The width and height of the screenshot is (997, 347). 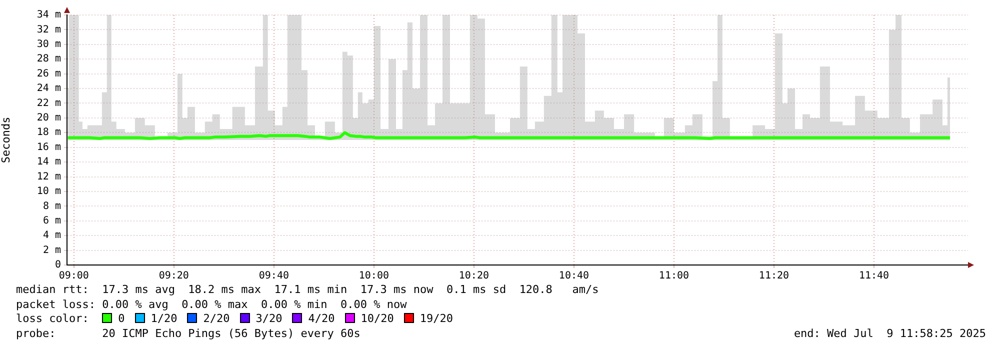 What do you see at coordinates (48, 118) in the screenshot?
I see `y-tick-label: 20 m` at bounding box center [48, 118].